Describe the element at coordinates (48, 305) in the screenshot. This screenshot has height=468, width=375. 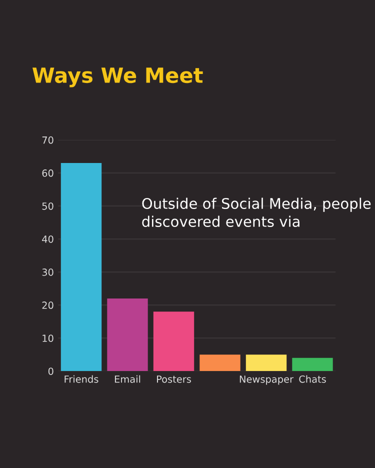
I see `y-tick-label: 20` at that location.